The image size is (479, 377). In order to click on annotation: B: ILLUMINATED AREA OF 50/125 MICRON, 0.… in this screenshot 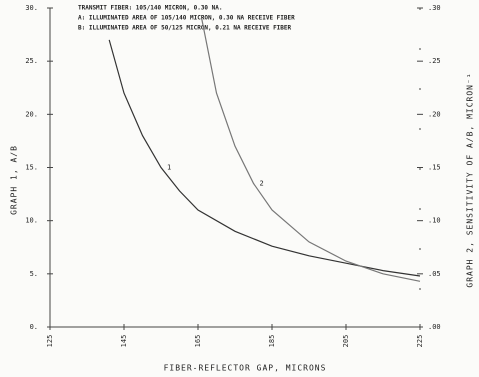, I will do `click(185, 28)`.